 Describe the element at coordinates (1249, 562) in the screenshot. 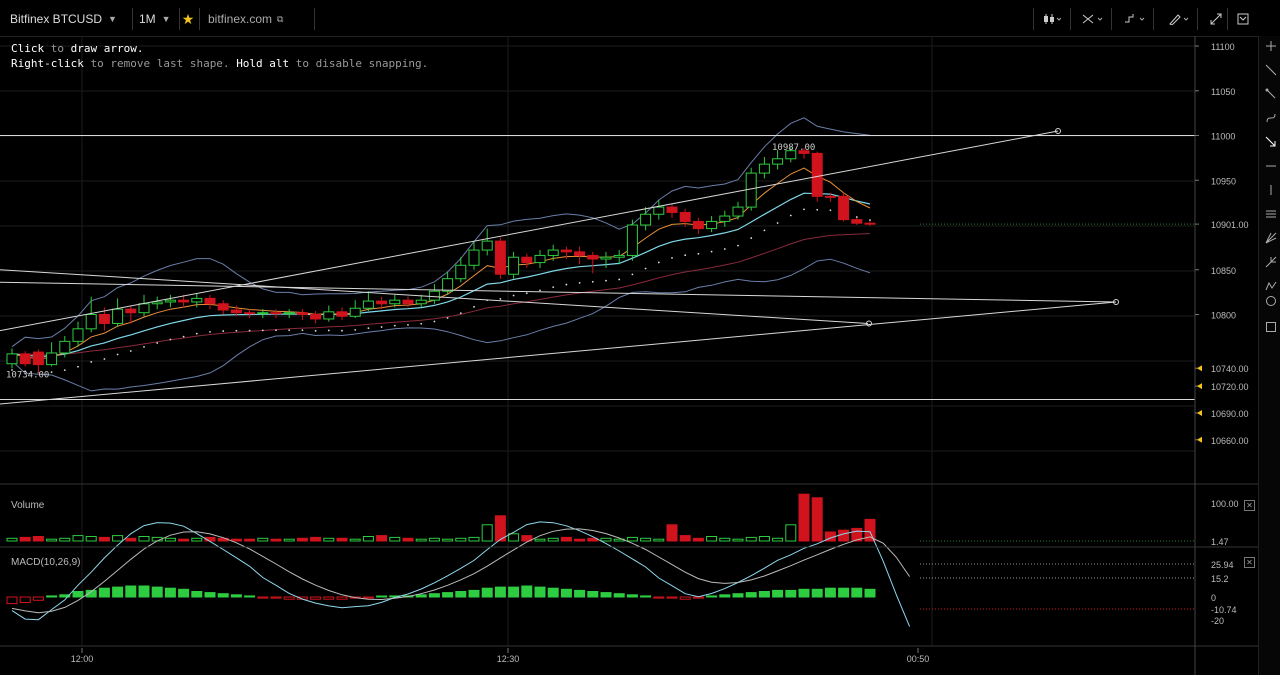

I see `macd-close-icon: ✕` at that location.